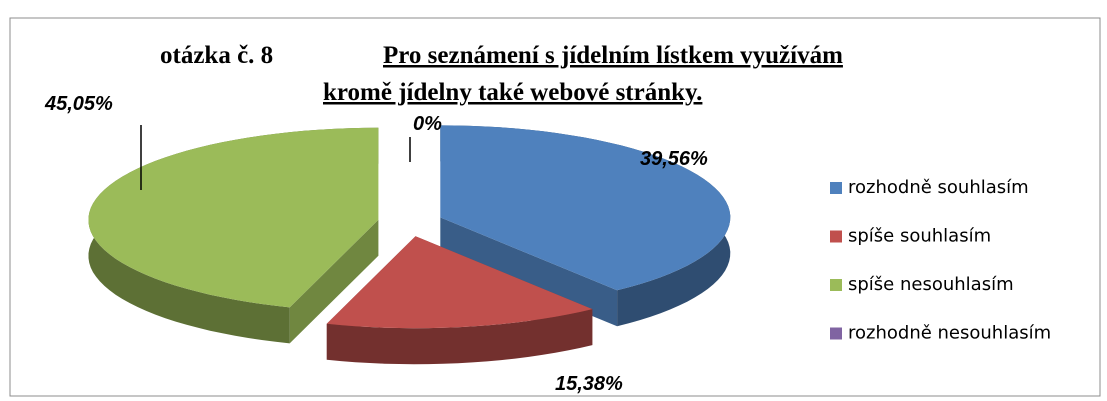 The width and height of the screenshot is (1107, 401). Describe the element at coordinates (78, 104) in the screenshot. I see `data-label: 45,05%` at that location.